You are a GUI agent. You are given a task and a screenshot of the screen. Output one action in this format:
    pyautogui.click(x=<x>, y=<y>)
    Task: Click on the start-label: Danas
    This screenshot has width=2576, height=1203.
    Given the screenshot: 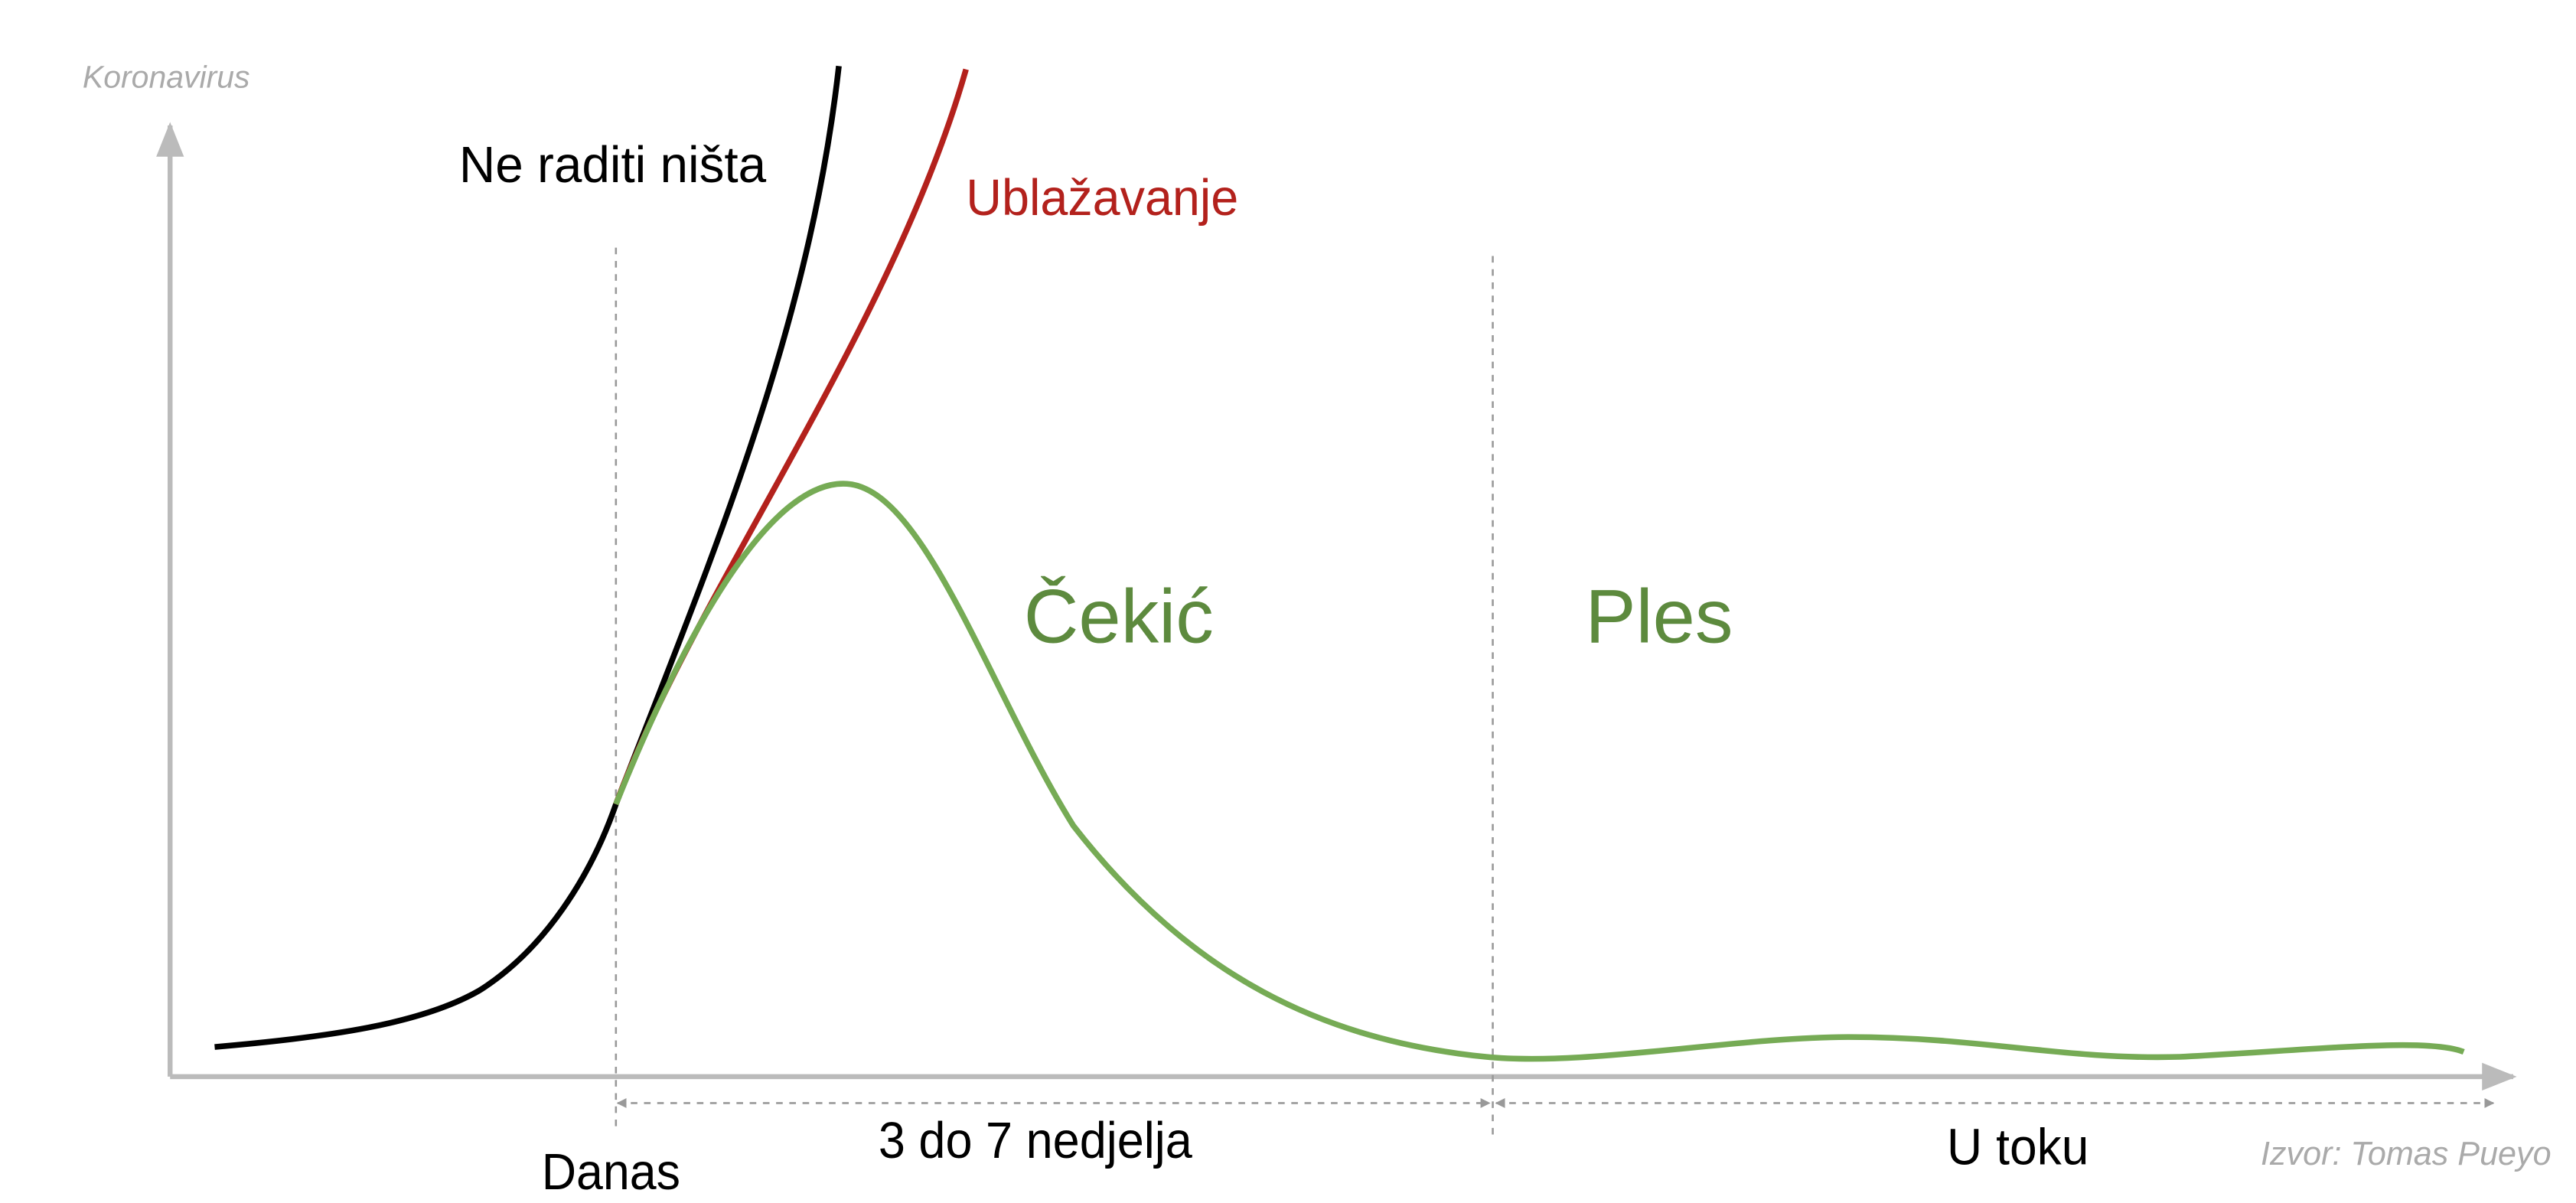 What is the action you would take?
    pyautogui.click(x=611, y=1172)
    